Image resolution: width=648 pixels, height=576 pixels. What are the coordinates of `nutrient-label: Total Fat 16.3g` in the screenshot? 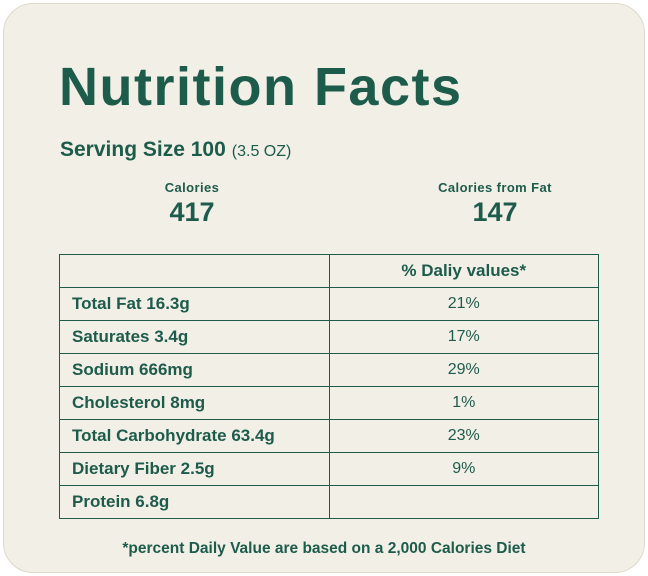 It's located at (194, 304).